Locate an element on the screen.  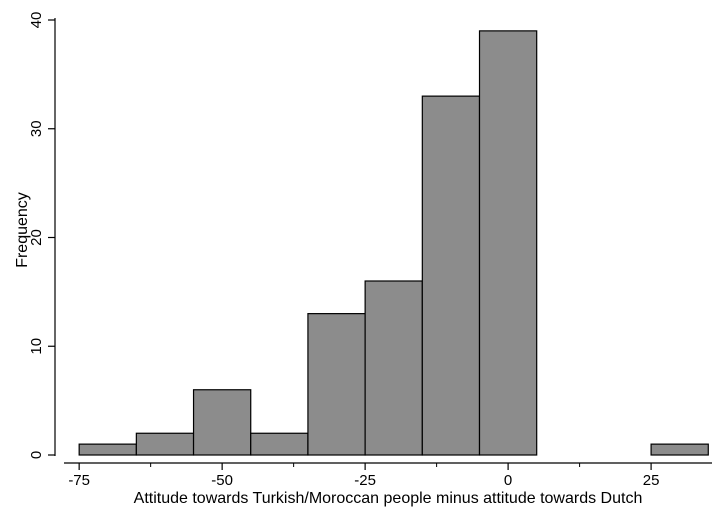
y-tick-label-2: 20 is located at coordinates (36, 237).